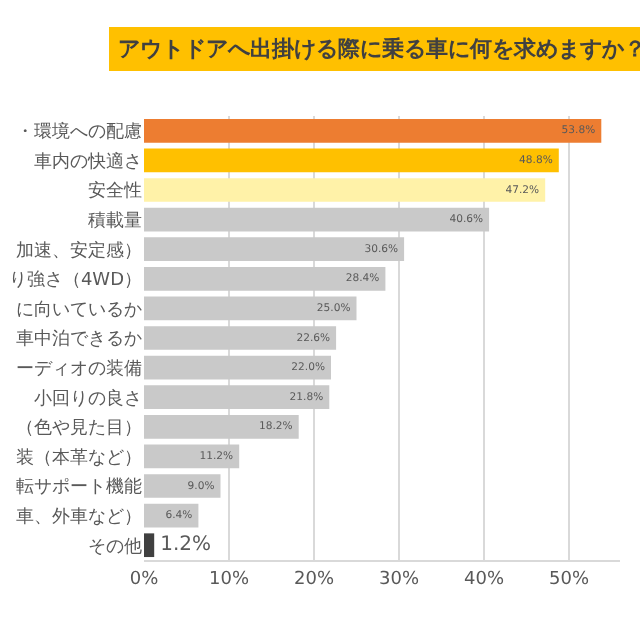 The width and height of the screenshot is (640, 640). What do you see at coordinates (79, 457) in the screenshot?
I see `y-tick-label: 装（本革など）` at bounding box center [79, 457].